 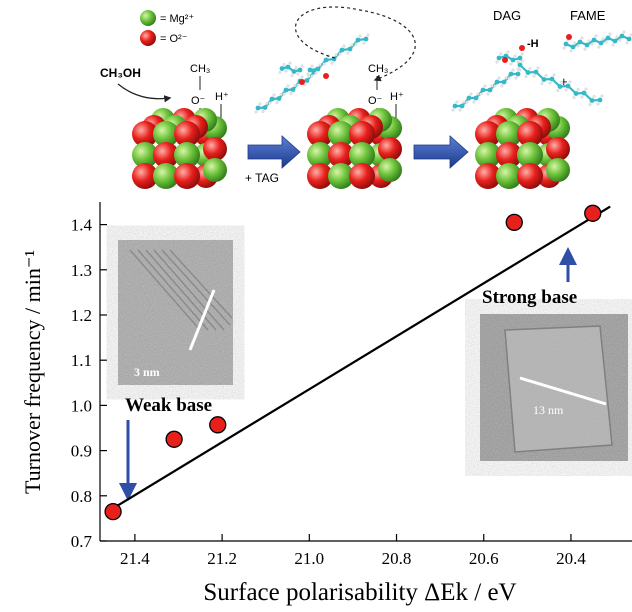 What do you see at coordinates (564, 81) in the screenshot?
I see `plus-sign: +` at bounding box center [564, 81].